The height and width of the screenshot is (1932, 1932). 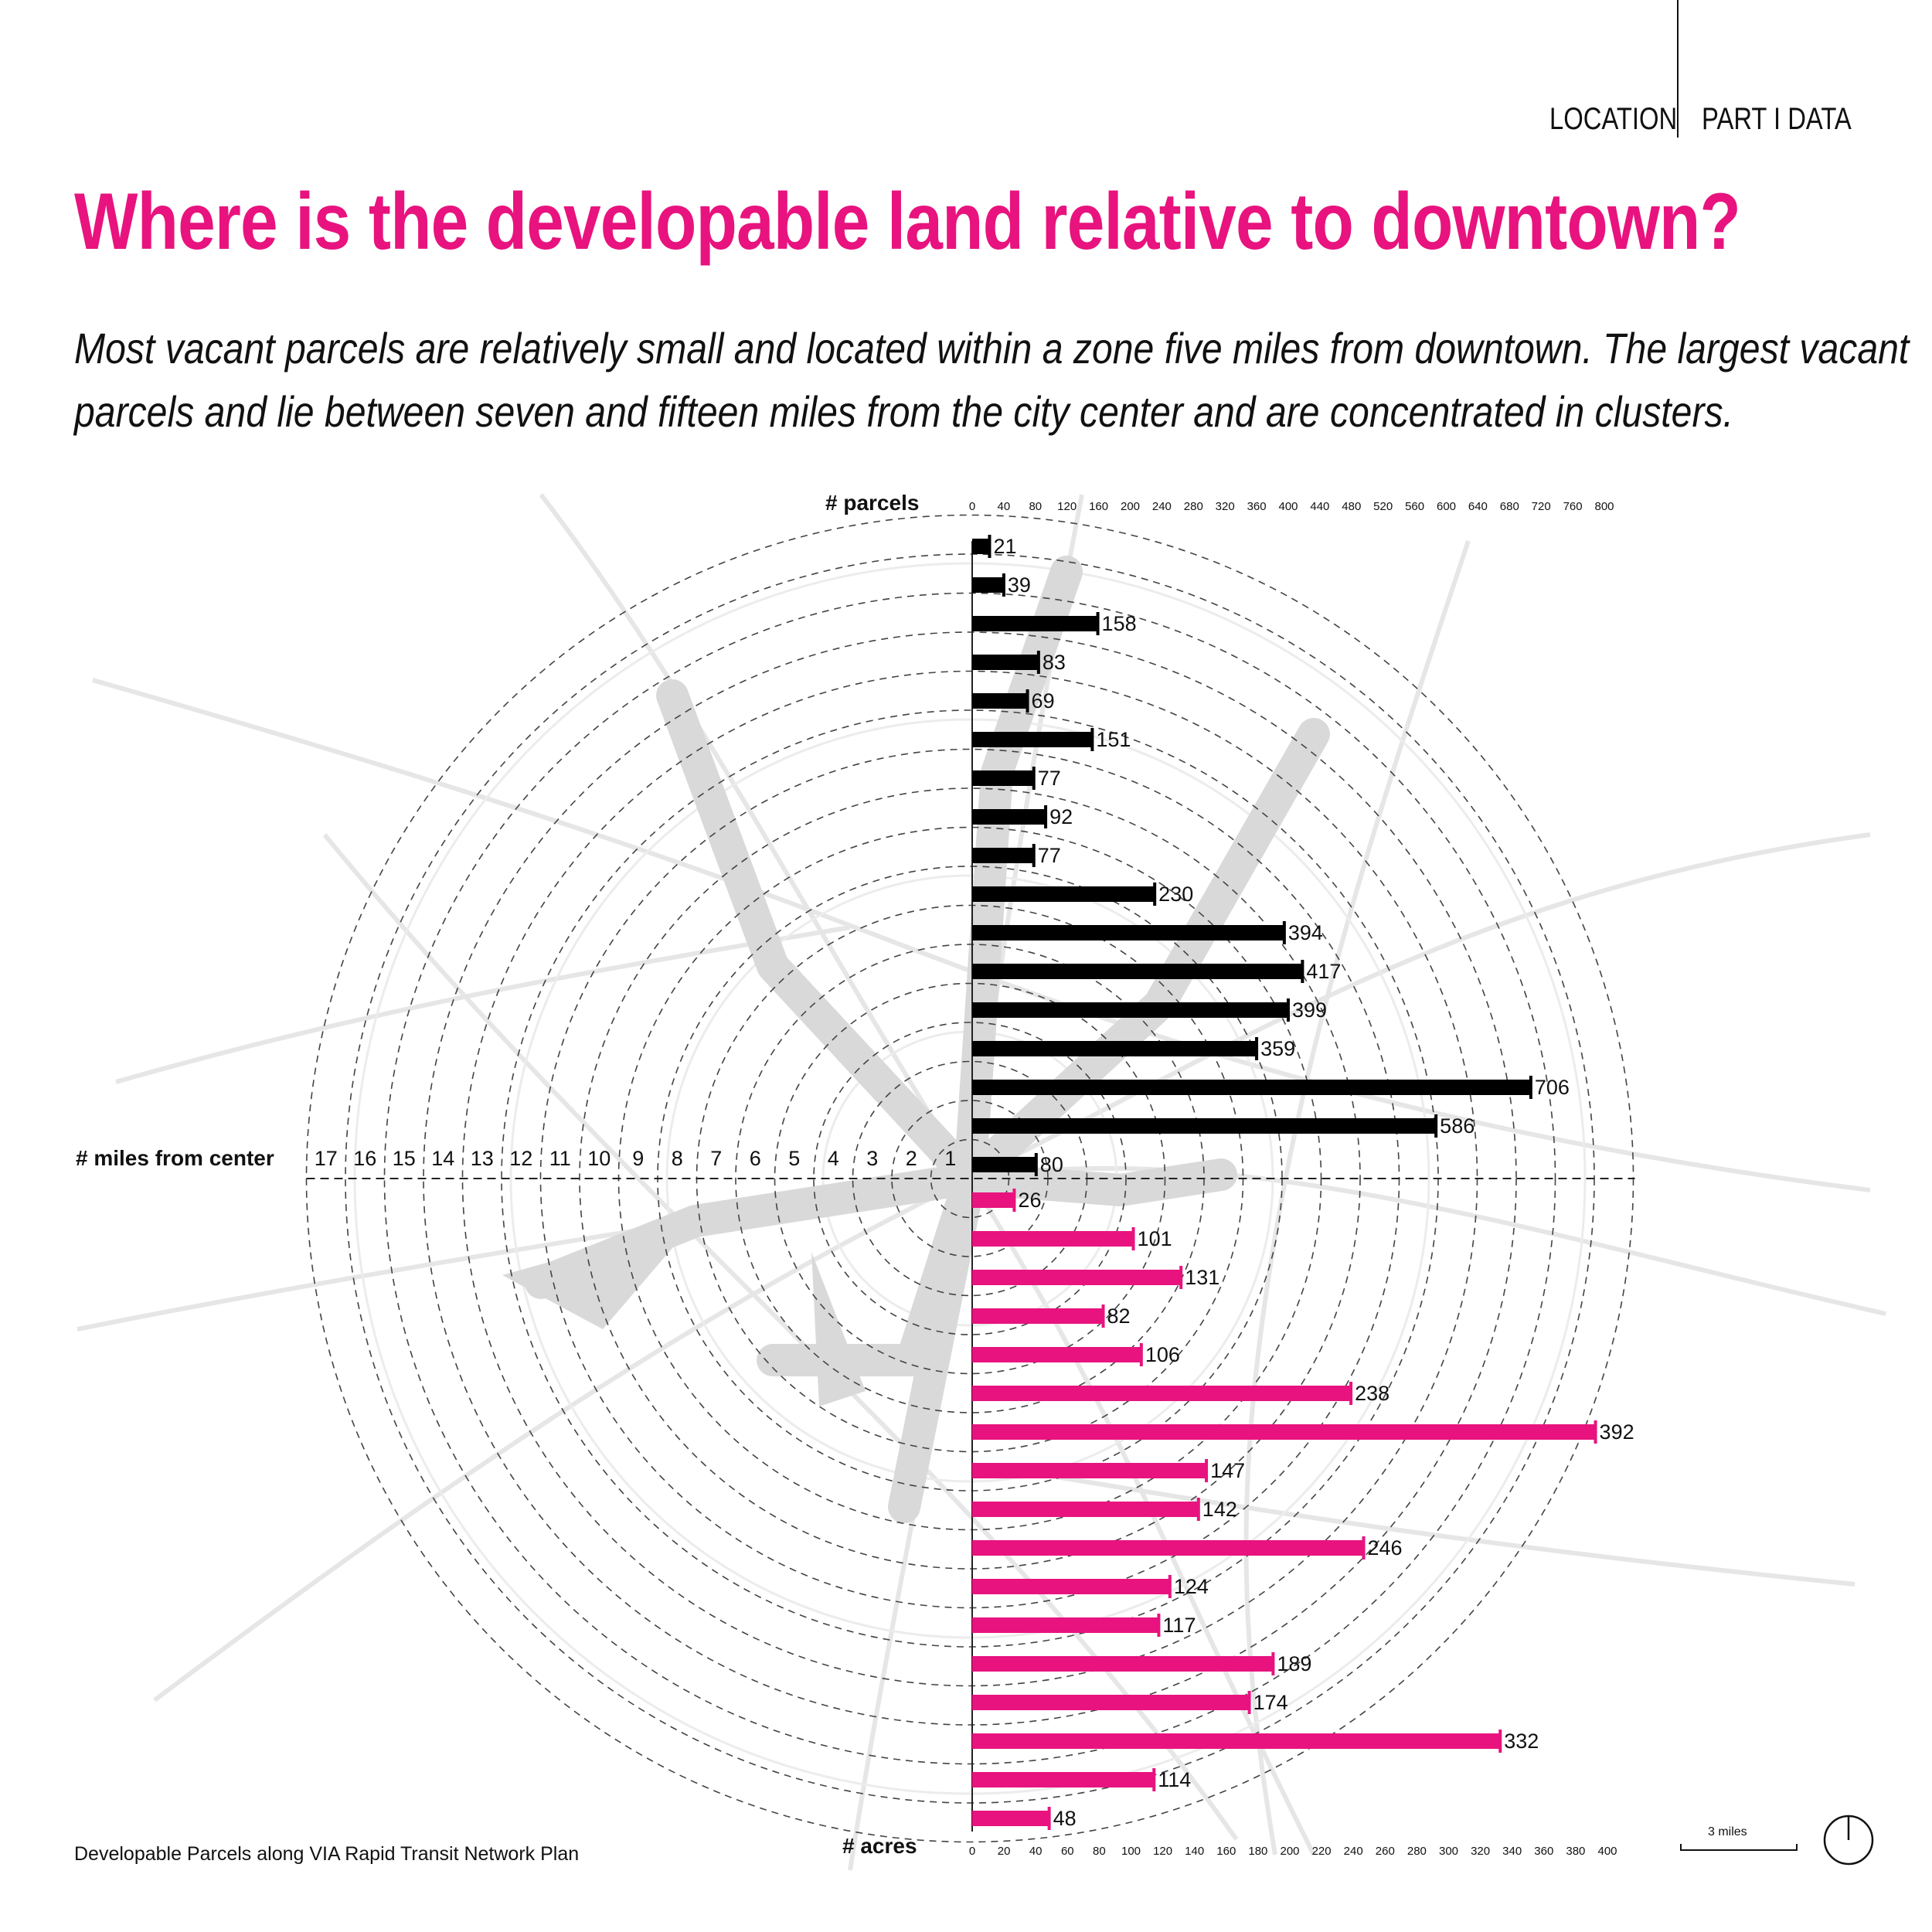 I want to click on ring-label: 6, so click(x=756, y=1158).